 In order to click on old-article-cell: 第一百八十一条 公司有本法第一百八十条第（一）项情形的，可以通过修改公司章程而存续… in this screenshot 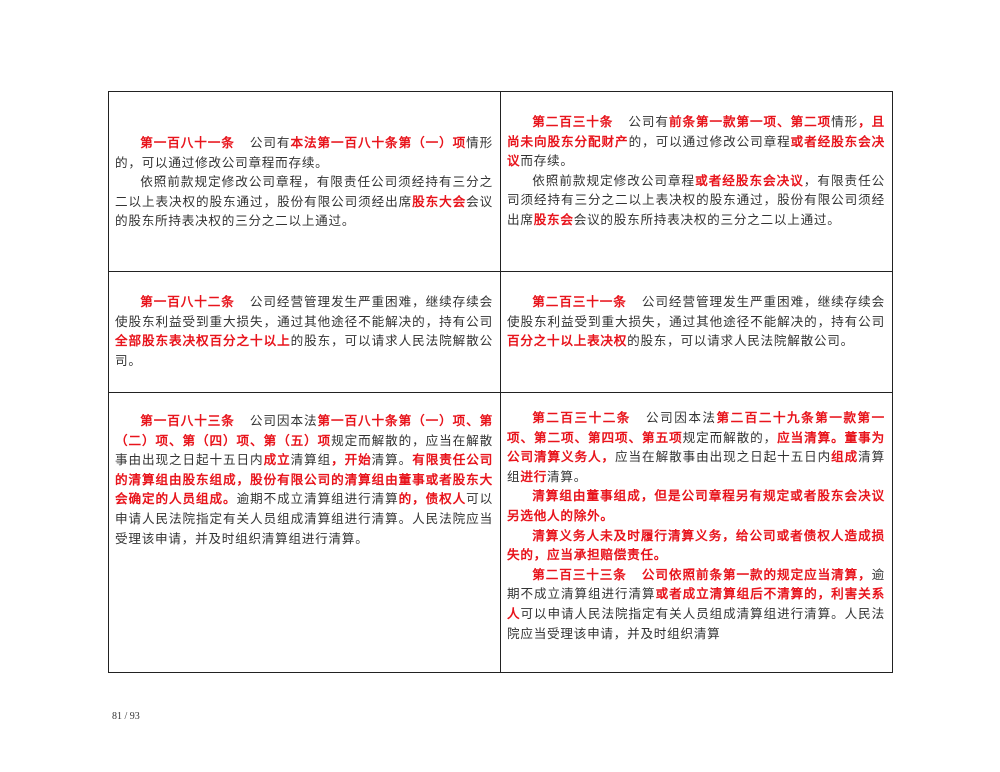, I will do `click(304, 181)`.